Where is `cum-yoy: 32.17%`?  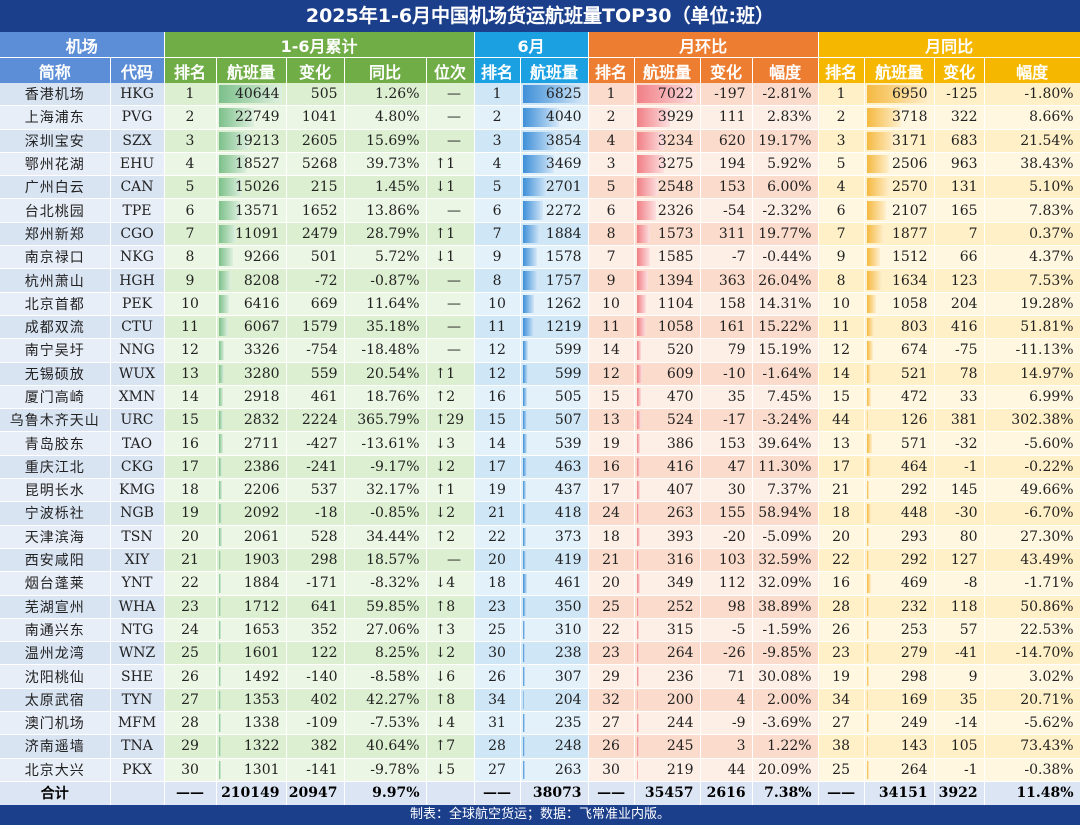 cum-yoy: 32.17% is located at coordinates (385, 490).